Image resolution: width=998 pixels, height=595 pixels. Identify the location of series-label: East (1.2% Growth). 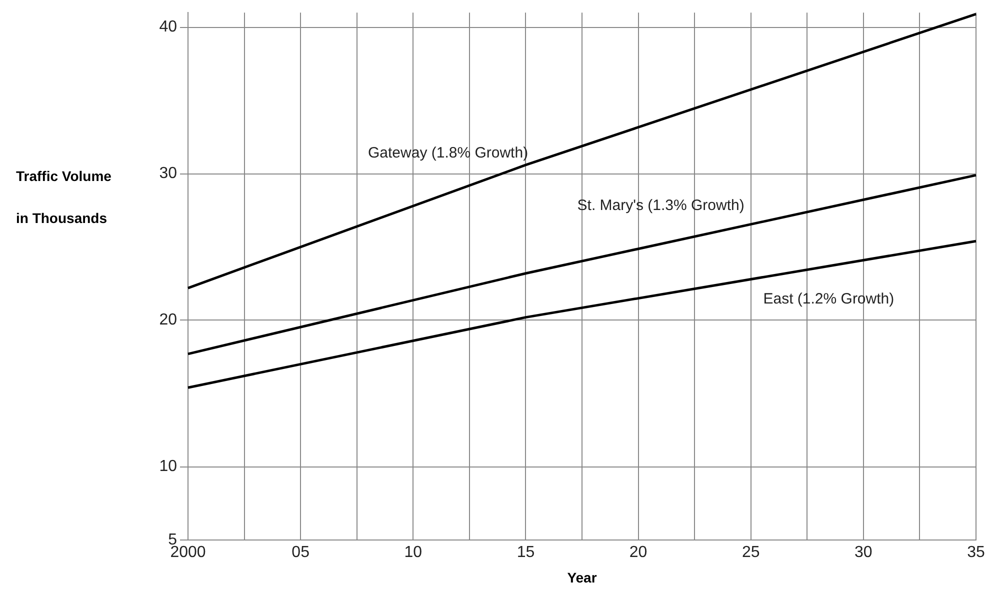
(828, 299).